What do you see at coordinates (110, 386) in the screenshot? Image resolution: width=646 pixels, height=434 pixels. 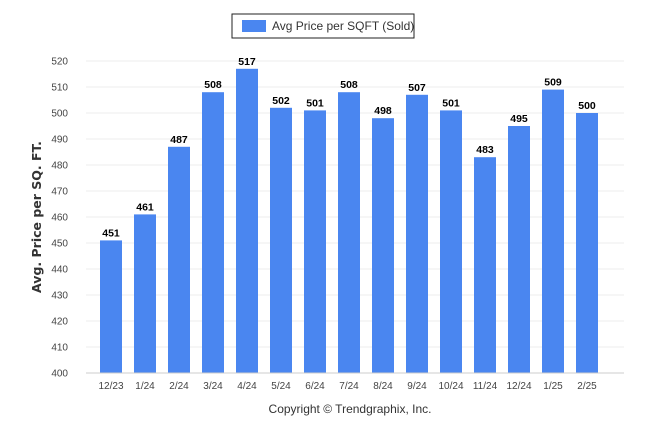 I see `x-tick-label: 12/23` at bounding box center [110, 386].